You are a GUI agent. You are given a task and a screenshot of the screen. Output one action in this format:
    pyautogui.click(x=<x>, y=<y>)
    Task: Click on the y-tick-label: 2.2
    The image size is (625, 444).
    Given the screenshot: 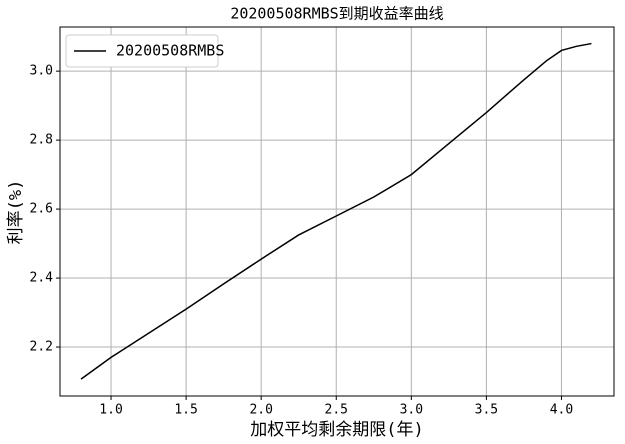 What is the action you would take?
    pyautogui.click(x=41, y=347)
    